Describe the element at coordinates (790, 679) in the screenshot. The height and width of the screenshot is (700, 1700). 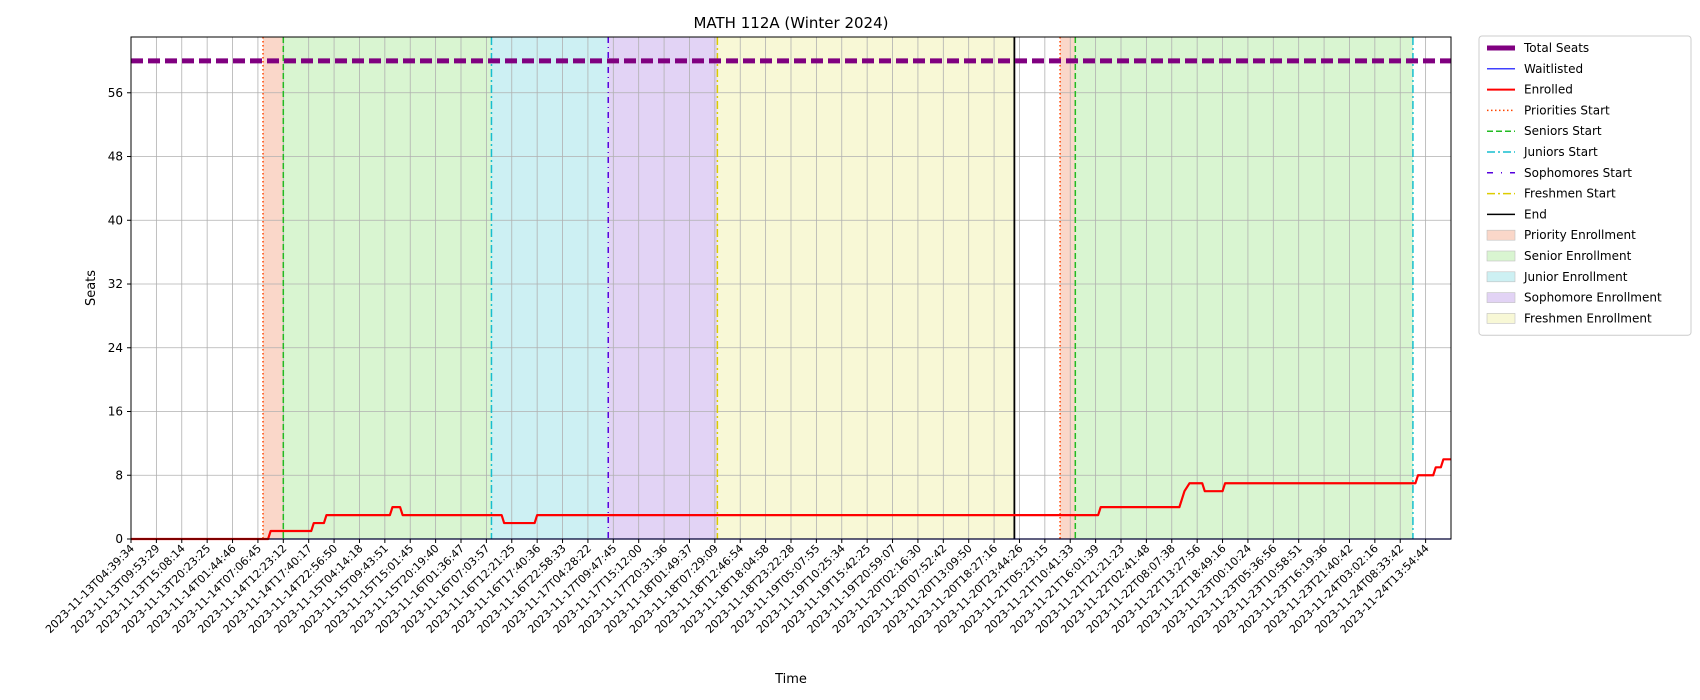
I see `x-axis-label: Time` at that location.